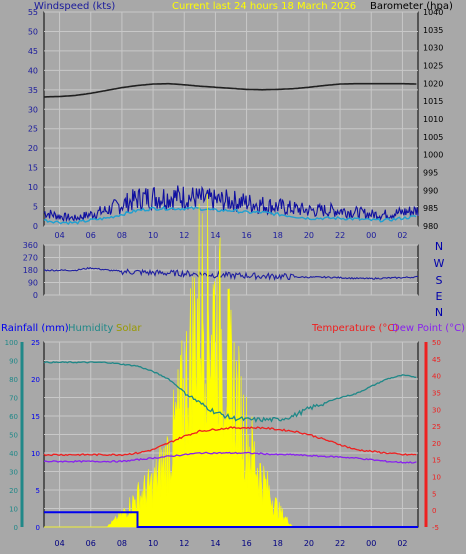 The height and width of the screenshot is (554, 466). Describe the element at coordinates (30, 245) in the screenshot. I see `direction-y-tick-label: 360` at that location.